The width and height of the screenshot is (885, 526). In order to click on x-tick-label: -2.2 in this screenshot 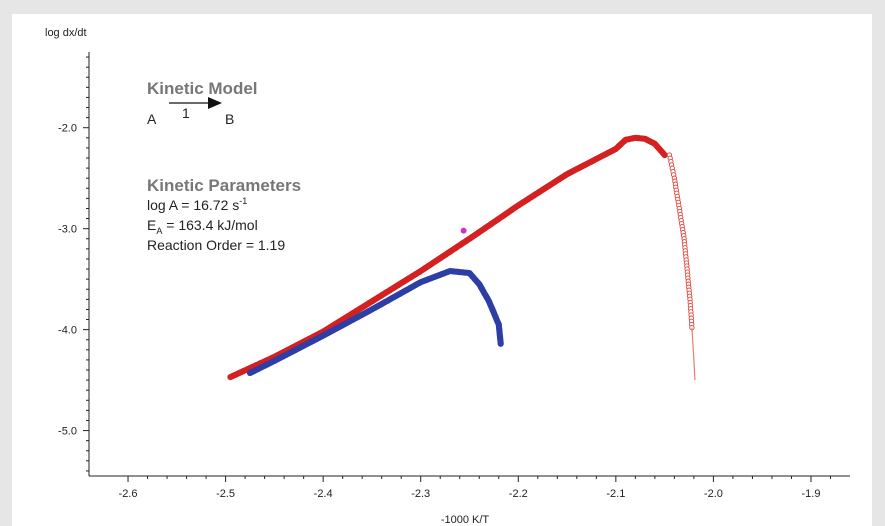, I will do `click(518, 494)`.